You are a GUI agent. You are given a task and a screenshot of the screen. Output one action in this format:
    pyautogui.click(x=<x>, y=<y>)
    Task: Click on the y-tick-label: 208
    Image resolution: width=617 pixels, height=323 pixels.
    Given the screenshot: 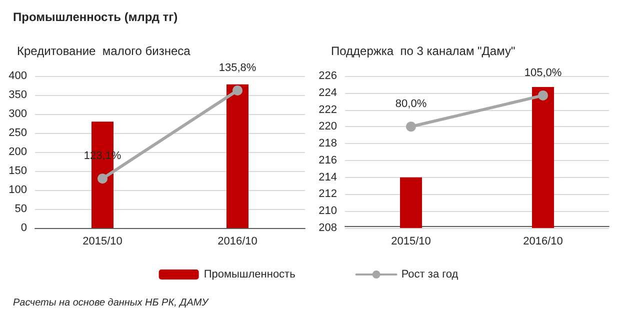 What is the action you would take?
    pyautogui.click(x=327, y=228)
    